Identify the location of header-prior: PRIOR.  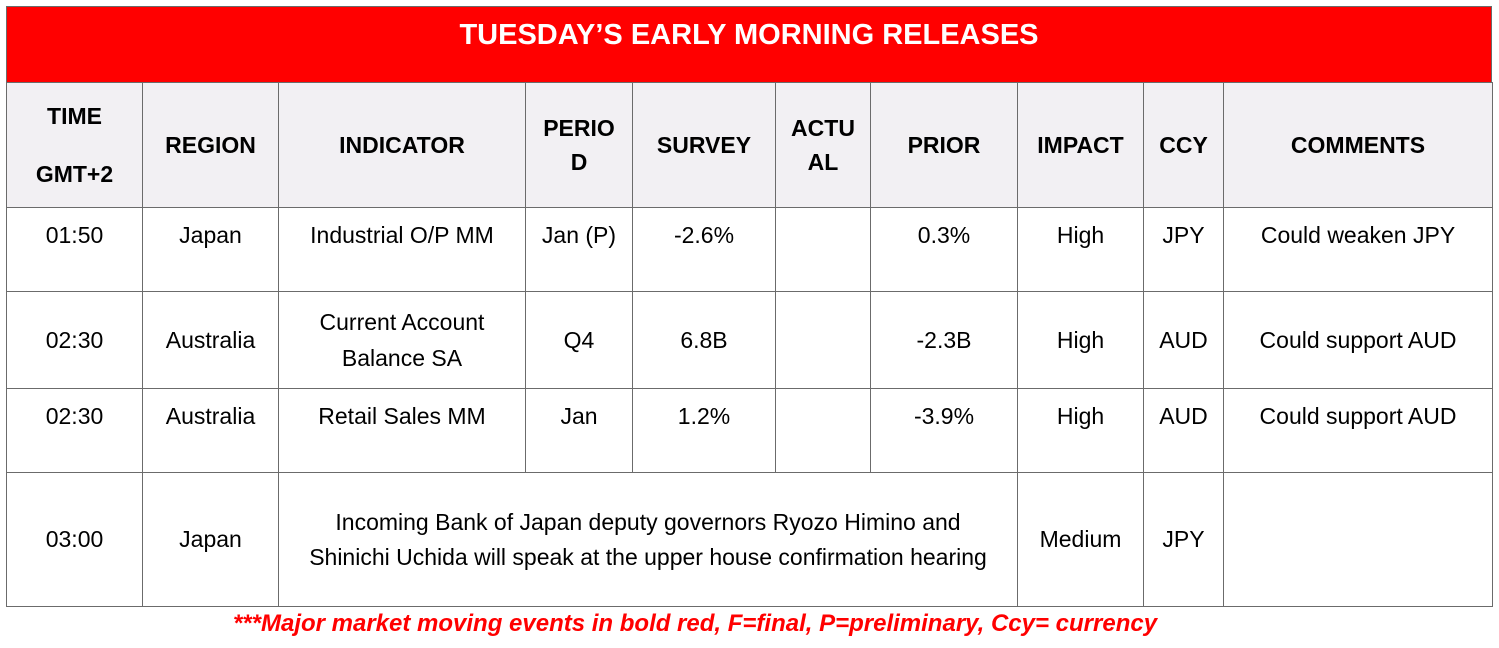
(944, 145).